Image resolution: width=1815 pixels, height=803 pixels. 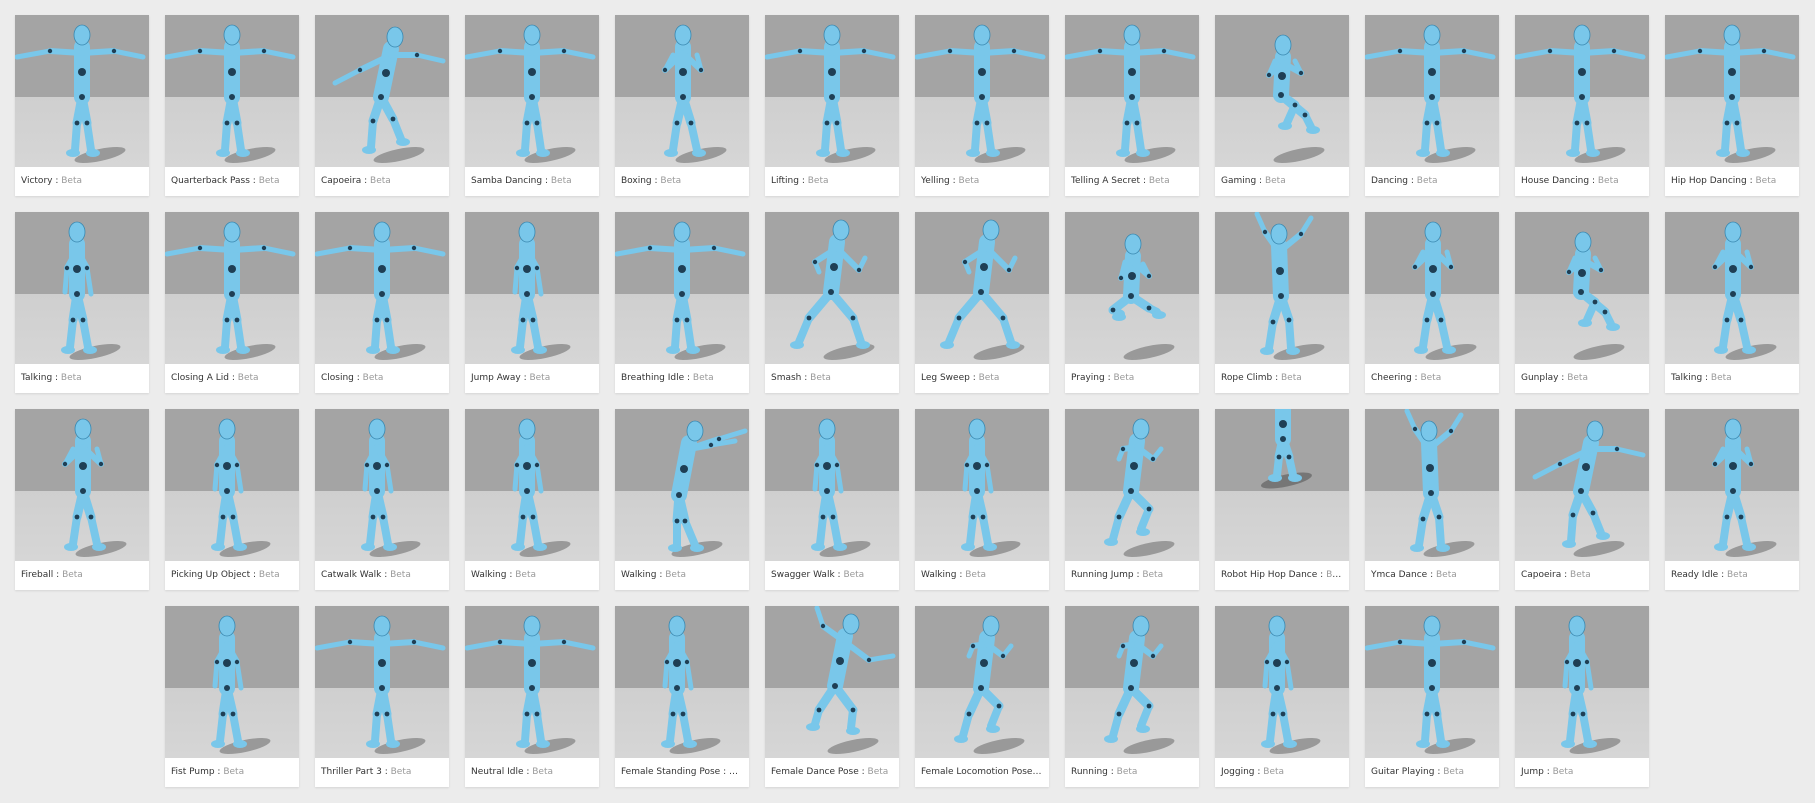 I want to click on animation-card: Female Dance Pose : Beta, so click(x=832, y=696).